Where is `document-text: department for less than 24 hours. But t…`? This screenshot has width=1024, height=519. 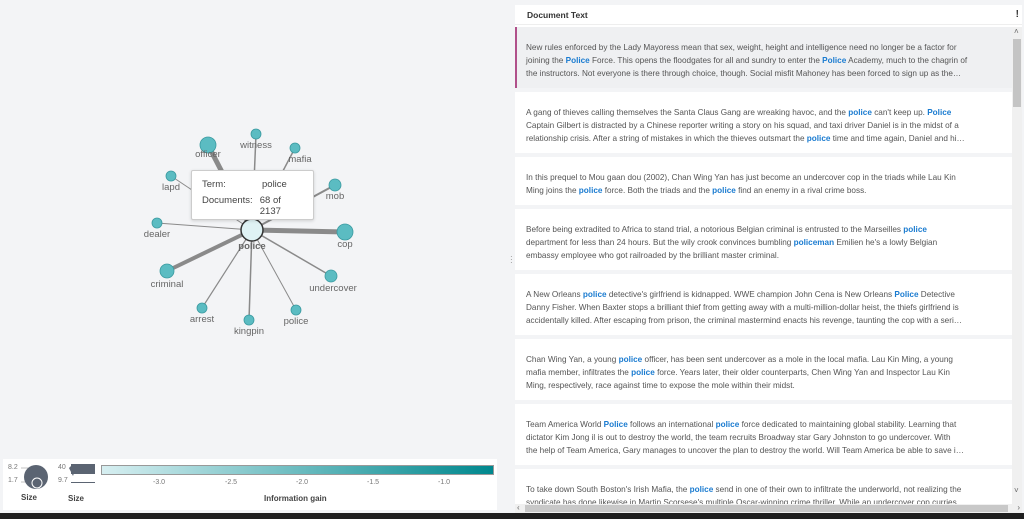 document-text: department for less than 24 hours. But t… is located at coordinates (660, 242).